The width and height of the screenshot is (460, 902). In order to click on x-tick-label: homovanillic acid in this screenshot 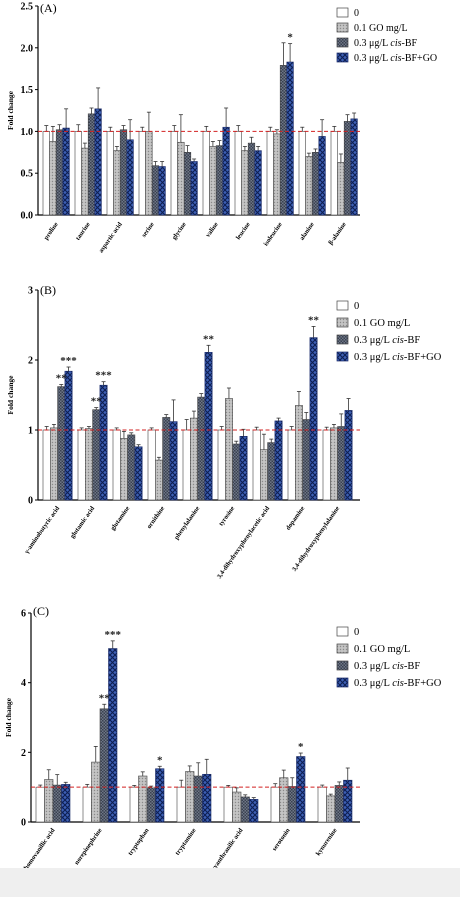, I will do `click(40, 849)`.